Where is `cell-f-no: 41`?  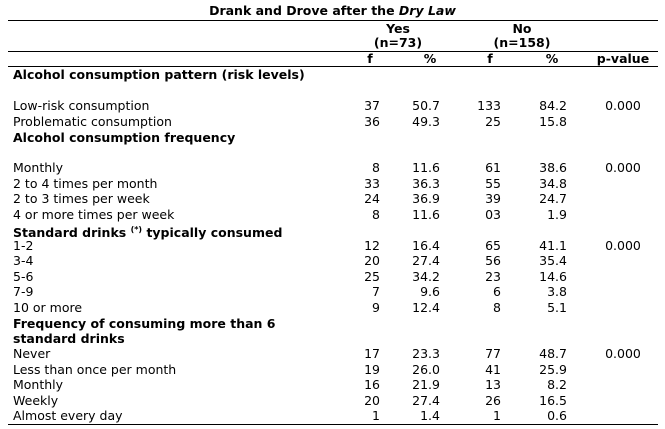
cell-f-no: 41 is located at coordinates (493, 369).